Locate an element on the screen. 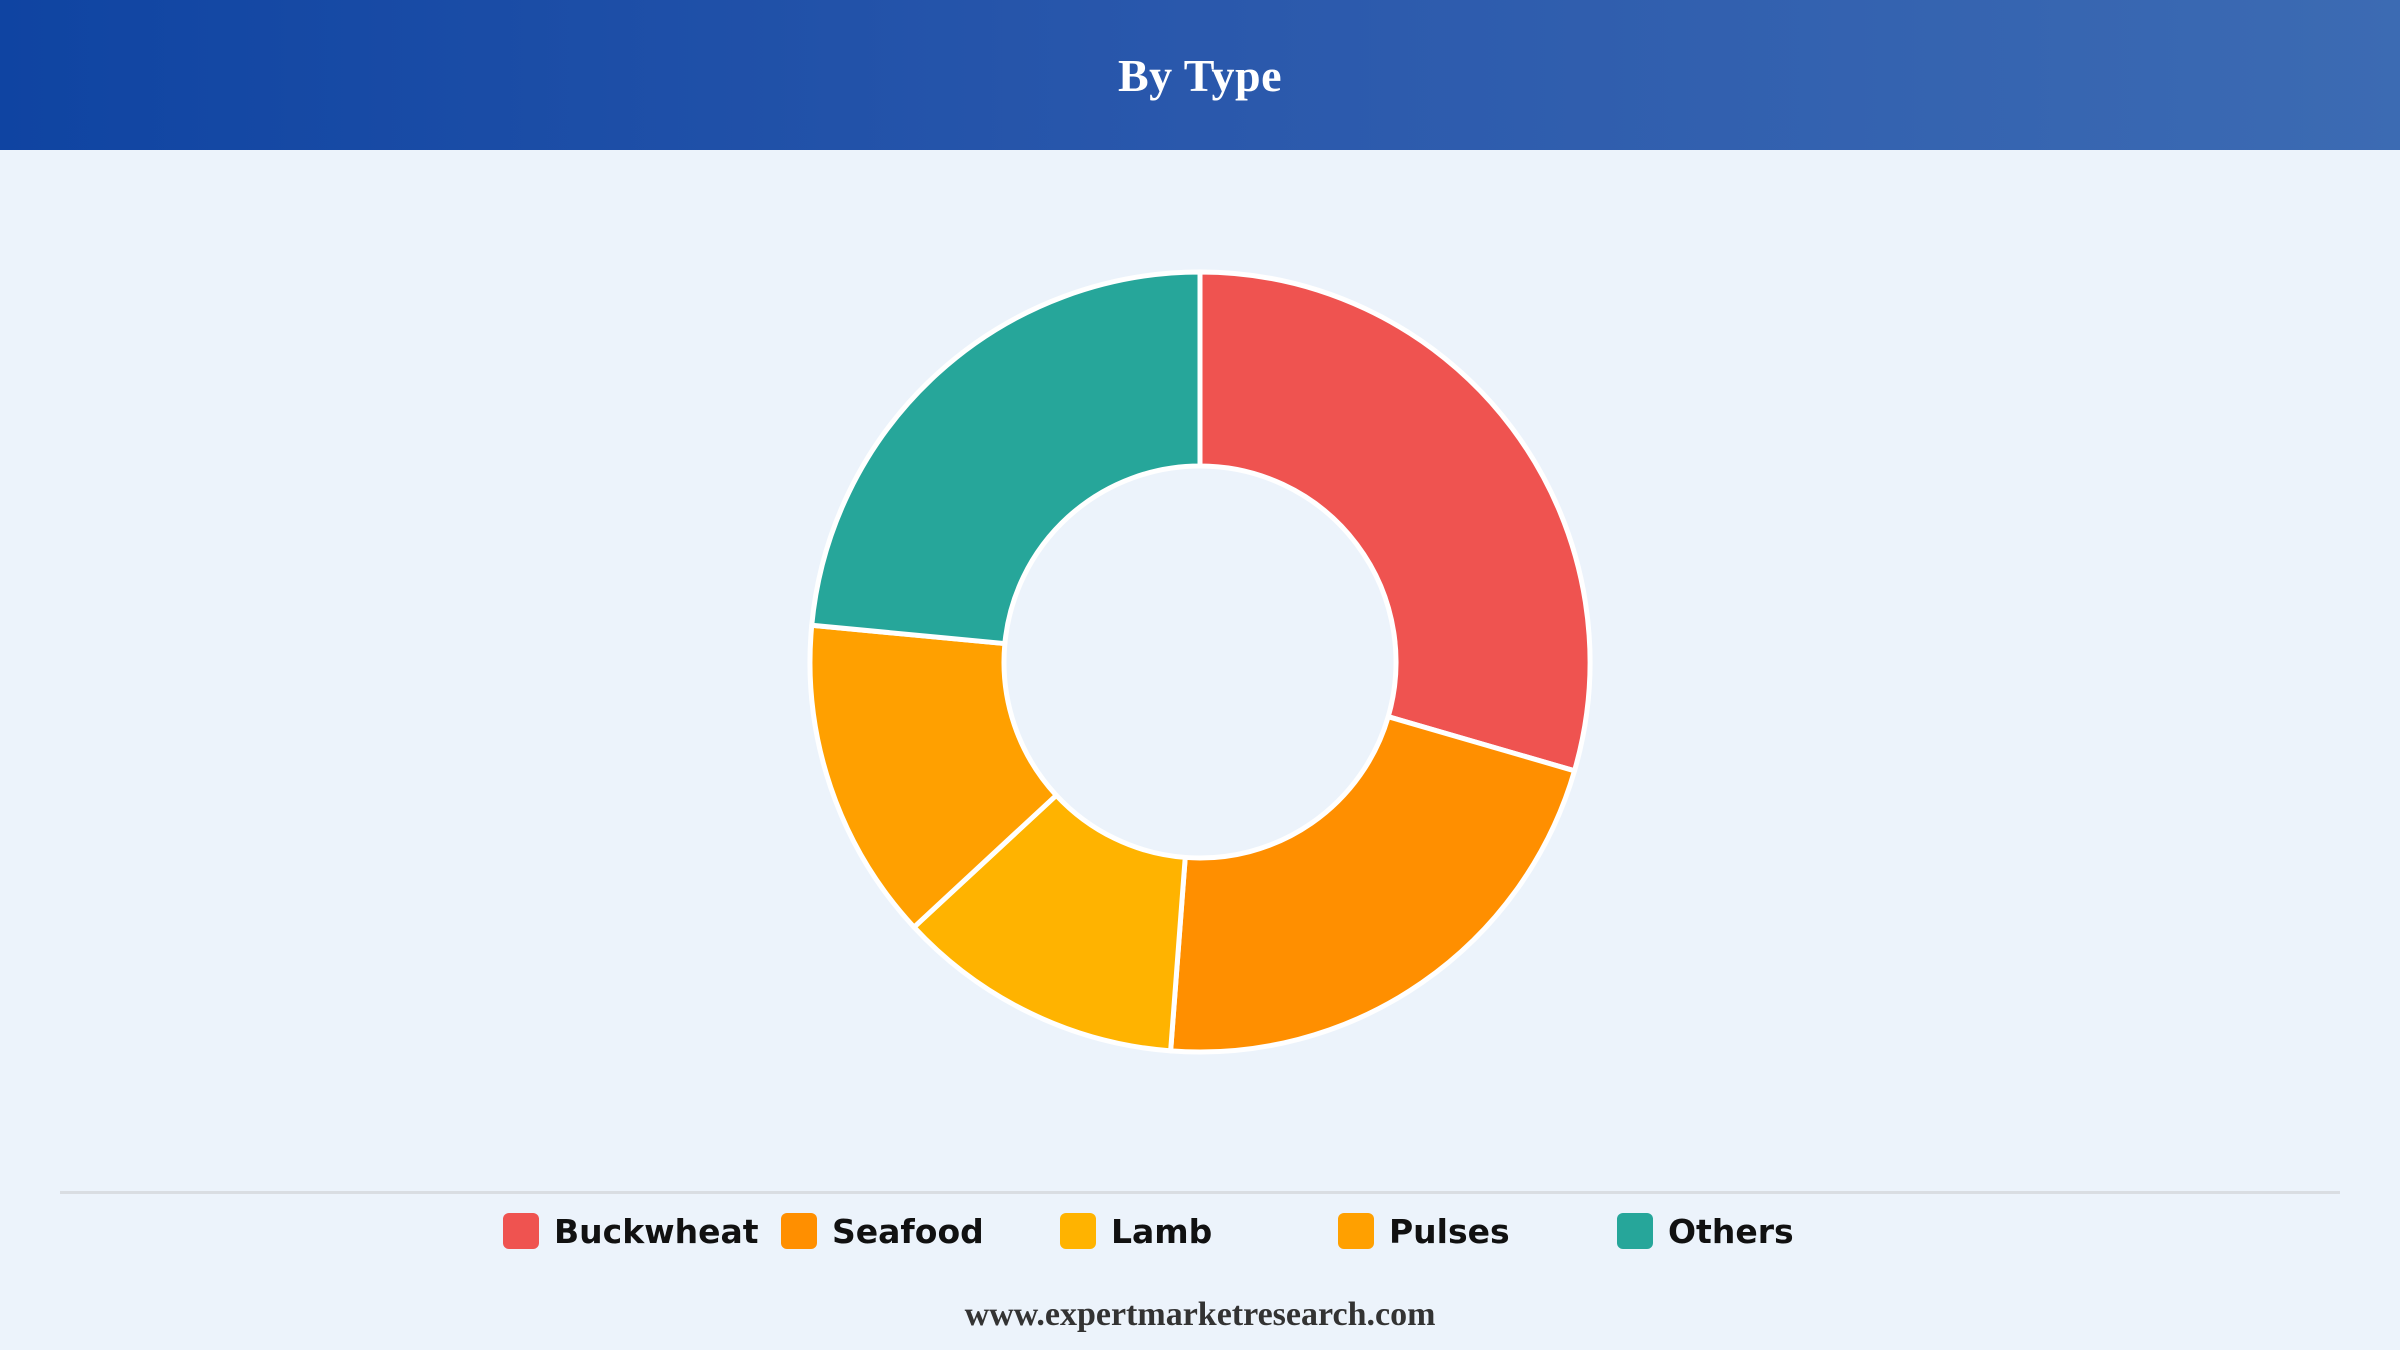 The width and height of the screenshot is (2400, 1350). slice-lamb is located at coordinates (1049, 923).